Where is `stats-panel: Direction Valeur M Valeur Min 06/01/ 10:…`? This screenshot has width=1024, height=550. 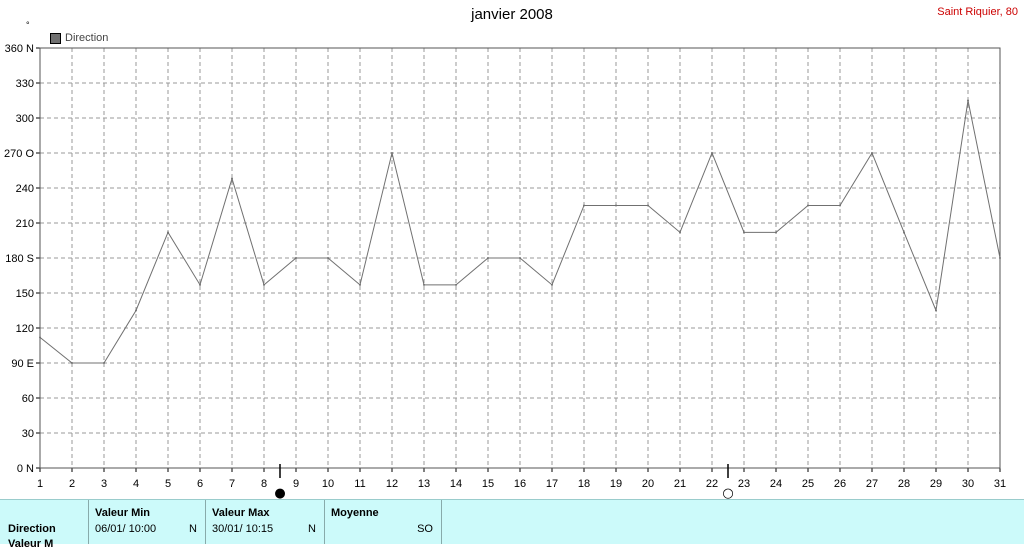
stats-panel: Direction Valeur M Valeur Min 06/01/ 10:… is located at coordinates (512, 524).